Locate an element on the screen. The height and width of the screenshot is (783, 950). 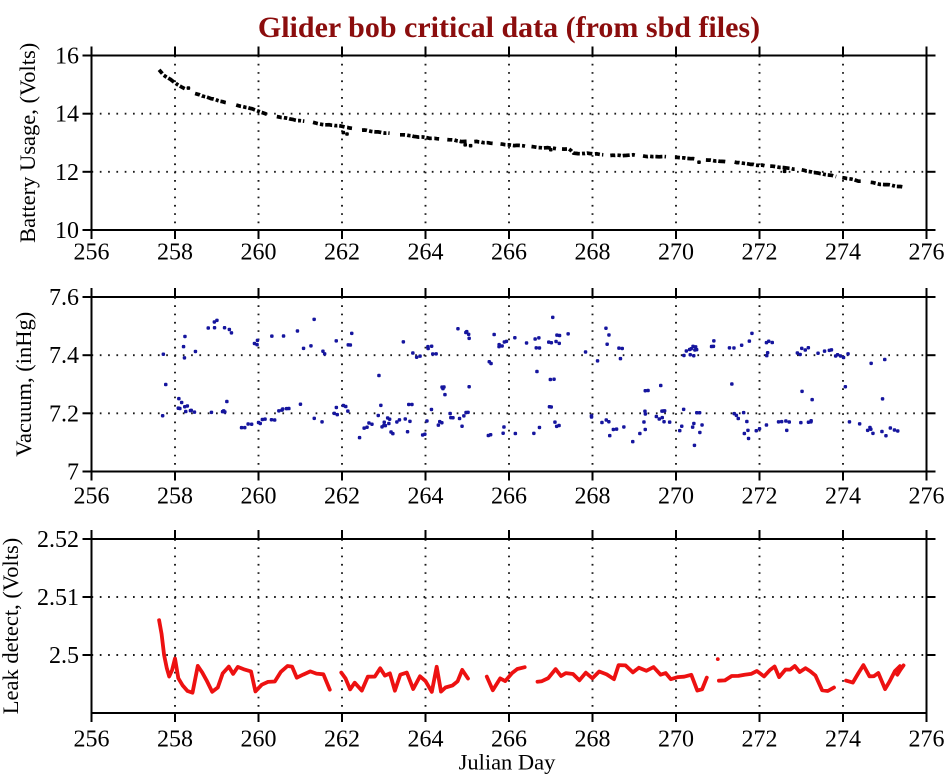
svg-text: Battery Usage, (Volts) is located at coordinates (27, 143).